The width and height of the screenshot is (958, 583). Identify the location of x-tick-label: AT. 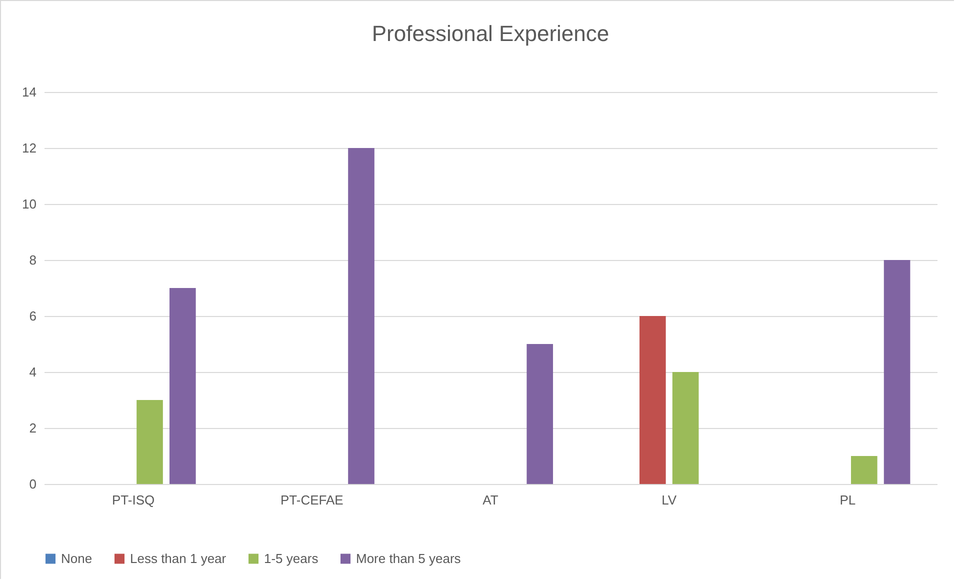
(490, 500).